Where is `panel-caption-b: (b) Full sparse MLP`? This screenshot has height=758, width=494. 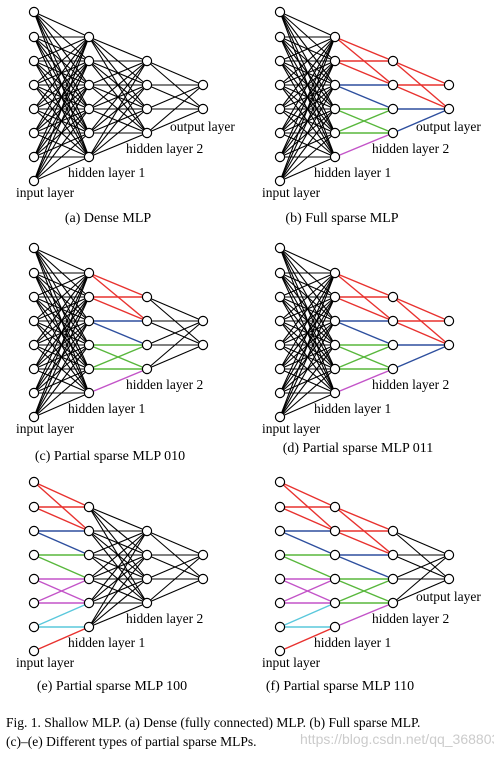 panel-caption-b: (b) Full sparse MLP is located at coordinates (341, 218).